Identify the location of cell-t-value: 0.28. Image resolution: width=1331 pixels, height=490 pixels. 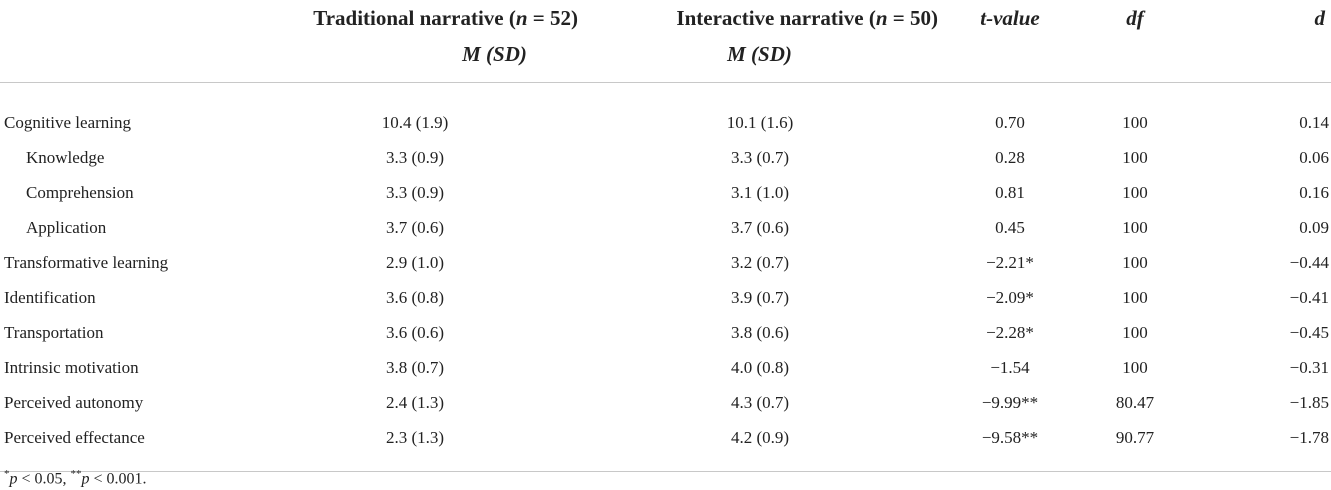
(1010, 157).